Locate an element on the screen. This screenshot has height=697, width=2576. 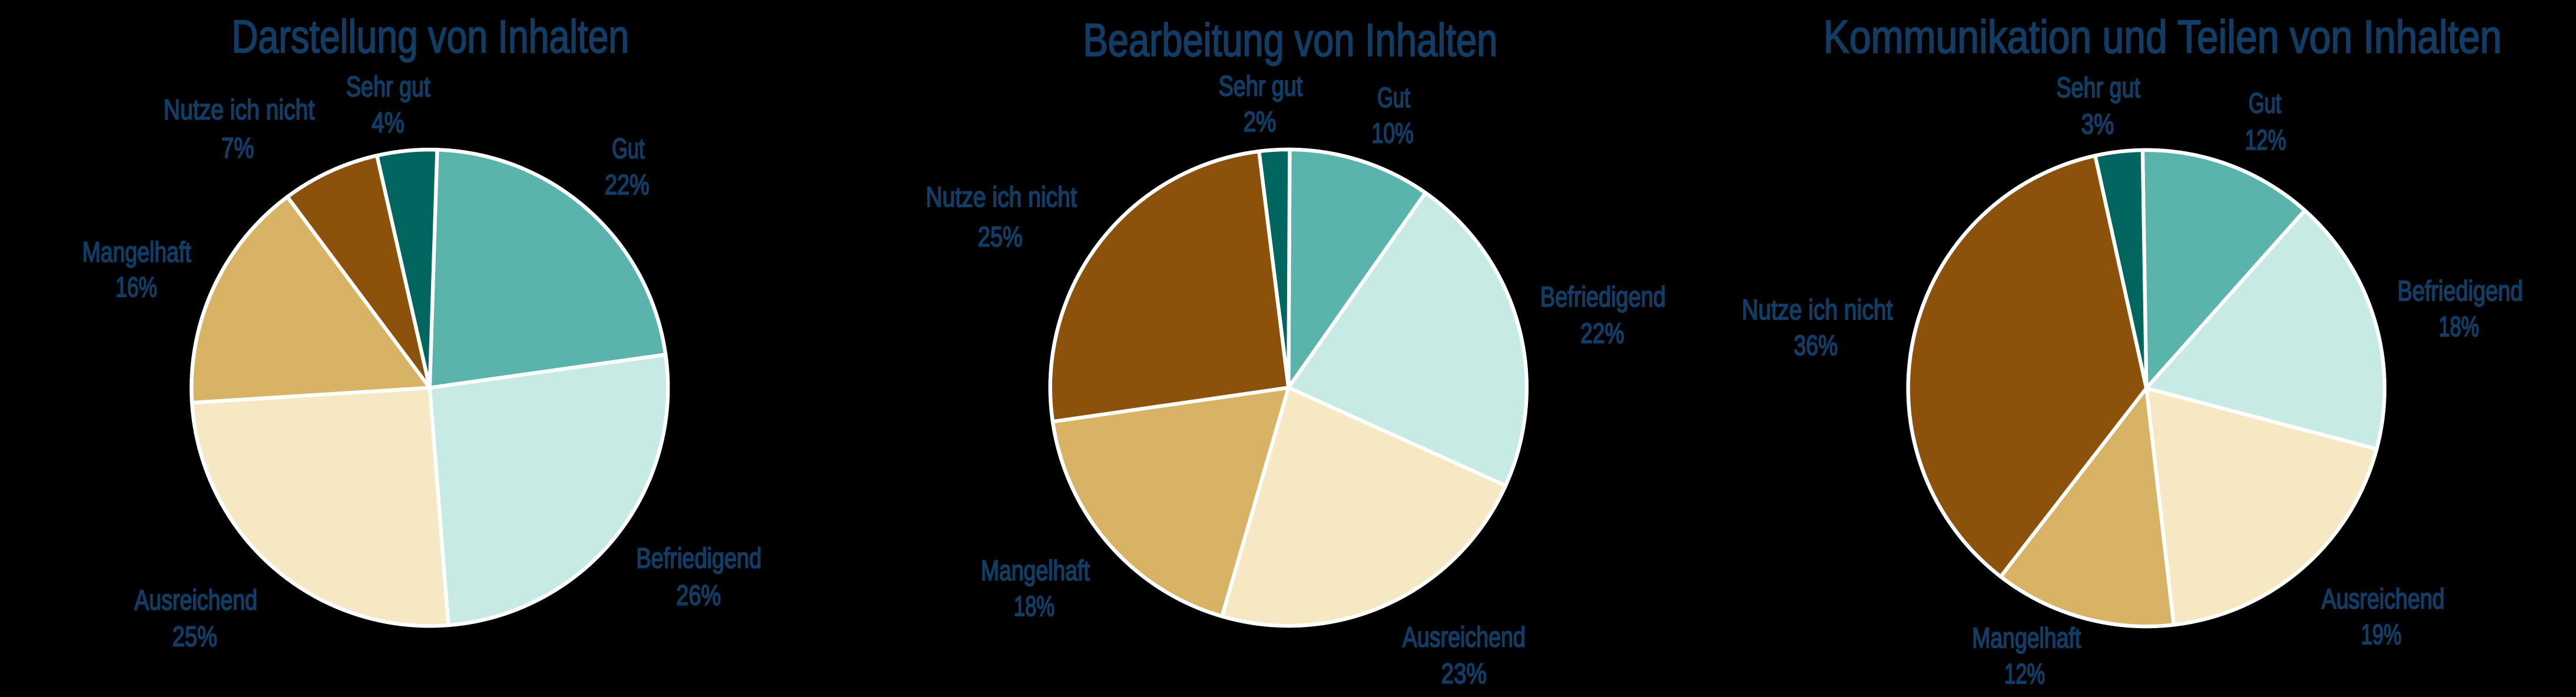
svg-text: 2% is located at coordinates (1261, 122).